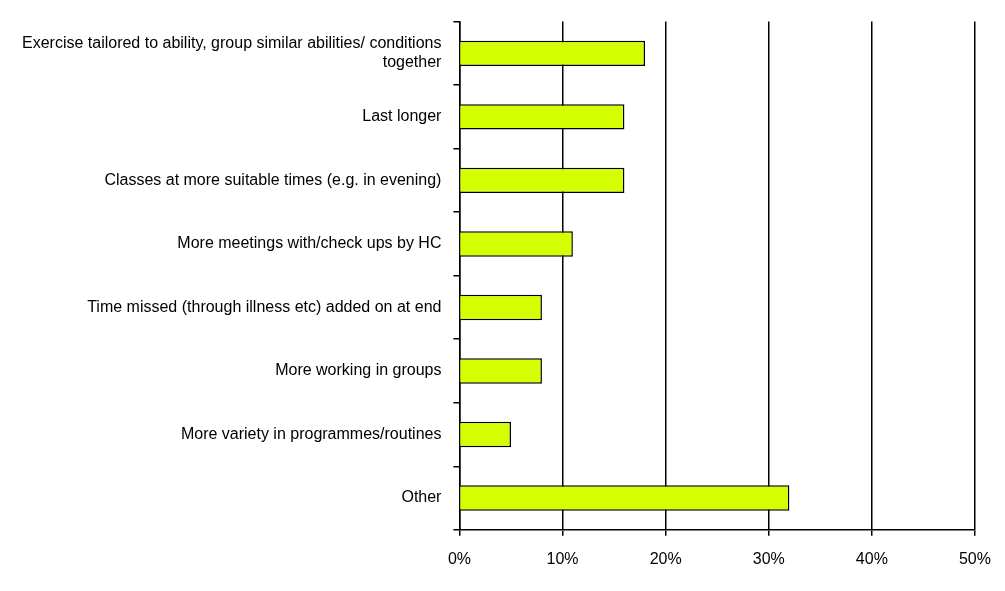 Image resolution: width=1005 pixels, height=591 pixels. Describe the element at coordinates (264, 306) in the screenshot. I see `y-tick-label: Time missed (through illness etc) added on at end` at that location.